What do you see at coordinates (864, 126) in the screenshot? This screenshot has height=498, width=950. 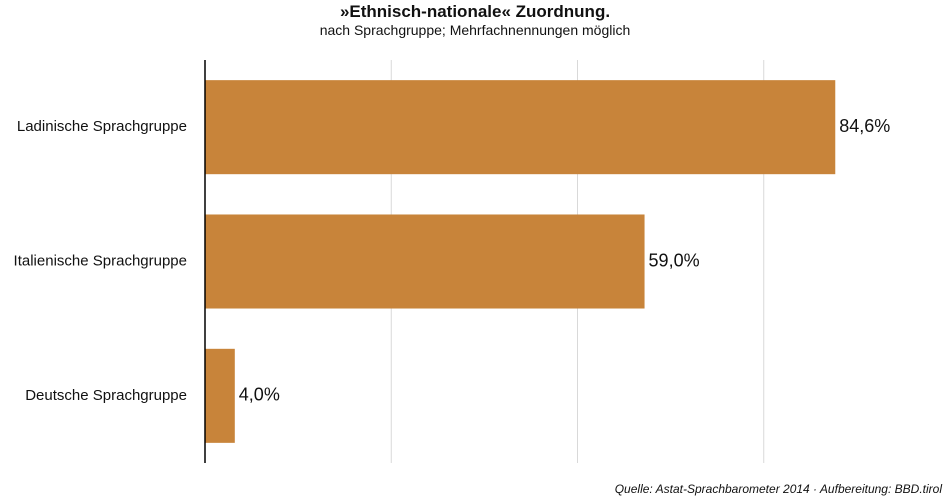 I see `value-label: 84,6%` at bounding box center [864, 126].